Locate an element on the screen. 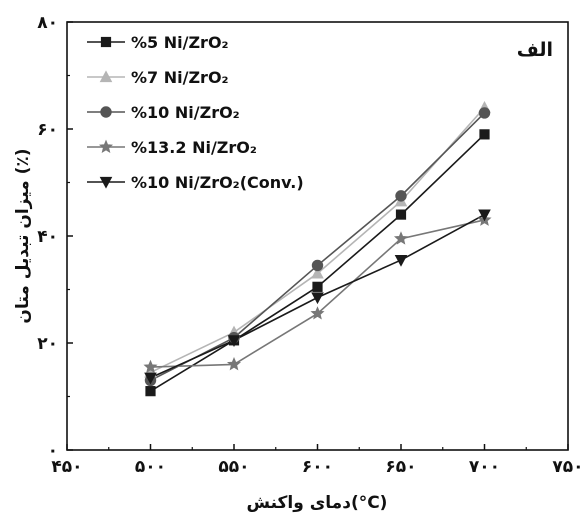 The width and height of the screenshot is (580, 518). legend-label: %13.2 Ni/ZrO₂ is located at coordinates (194, 147).